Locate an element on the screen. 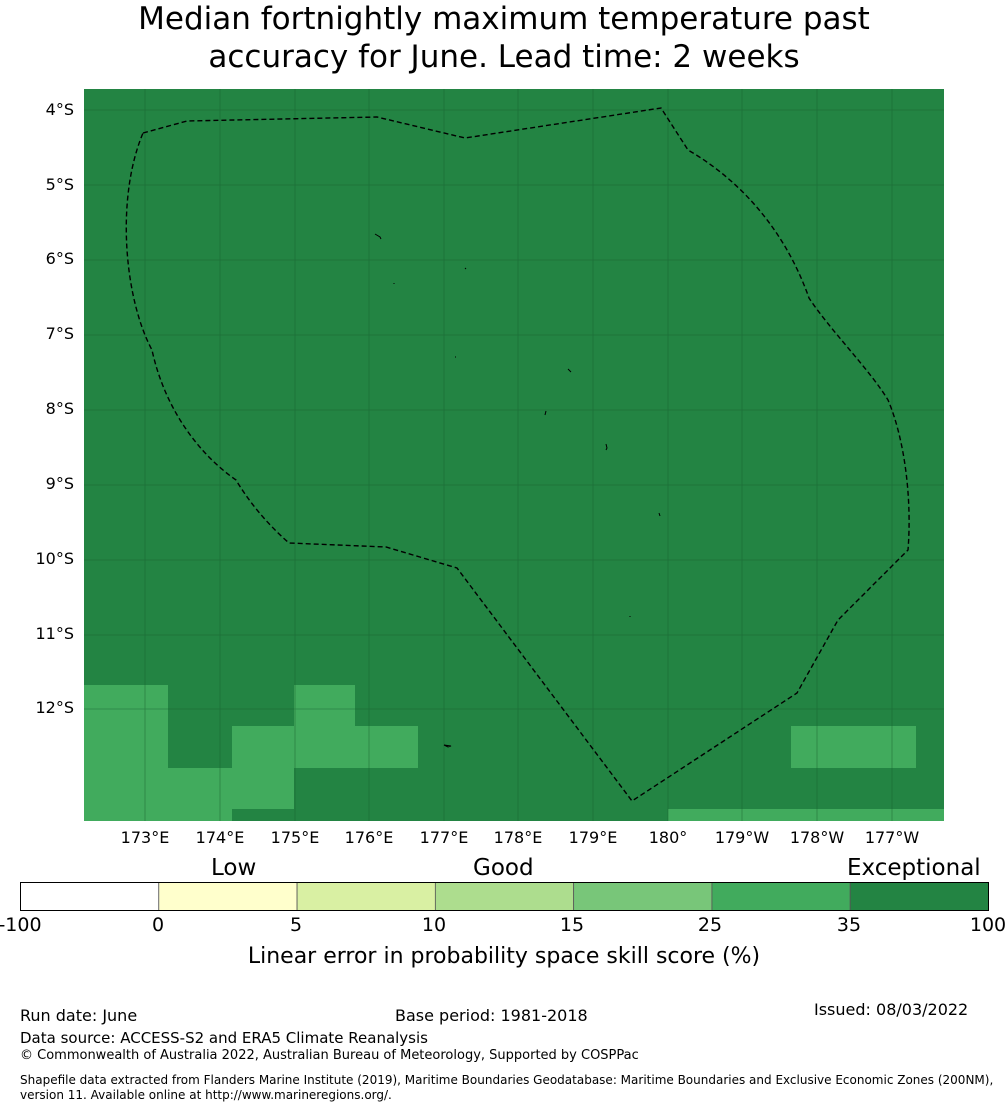  lat-label: 4°S is located at coordinates (59, 109).